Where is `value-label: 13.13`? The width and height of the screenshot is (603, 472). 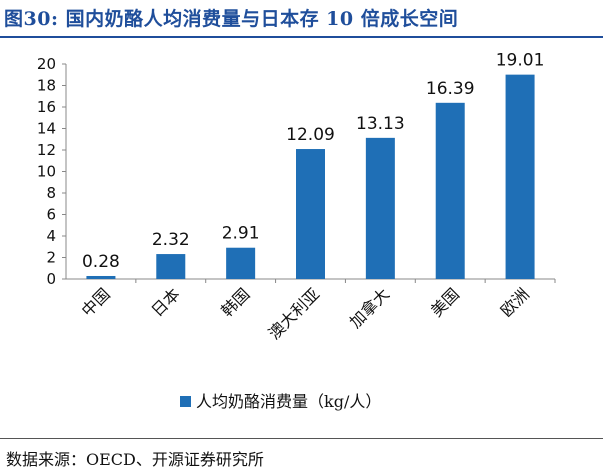
value-label: 13.13 is located at coordinates (380, 124).